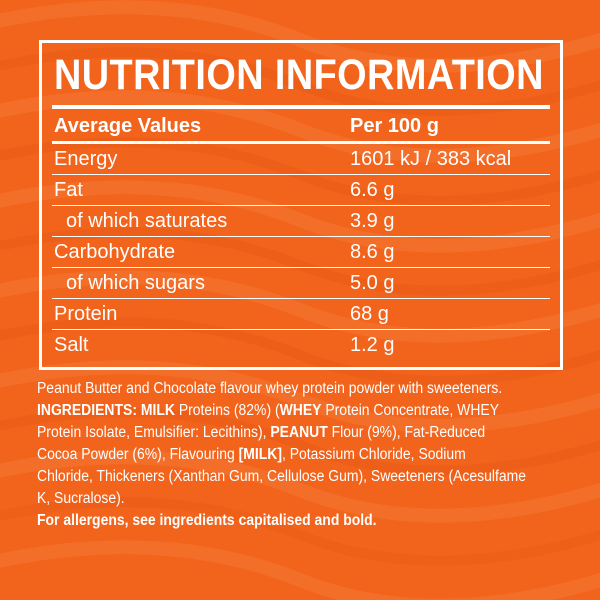 Image resolution: width=600 pixels, height=600 pixels. Describe the element at coordinates (406, 432) in the screenshot. I see `ingredients-text: Flour (9%), Fat-Reduced` at that location.